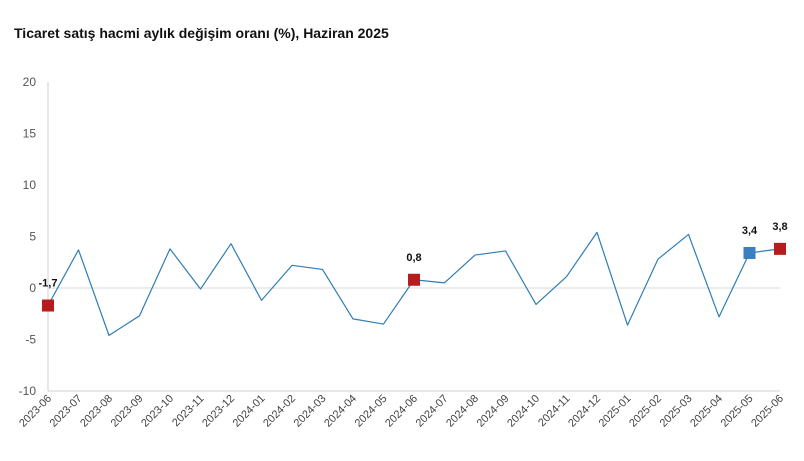 This screenshot has width=804, height=461. What do you see at coordinates (32, 288) in the screenshot?
I see `y-tick-label: 0` at bounding box center [32, 288].